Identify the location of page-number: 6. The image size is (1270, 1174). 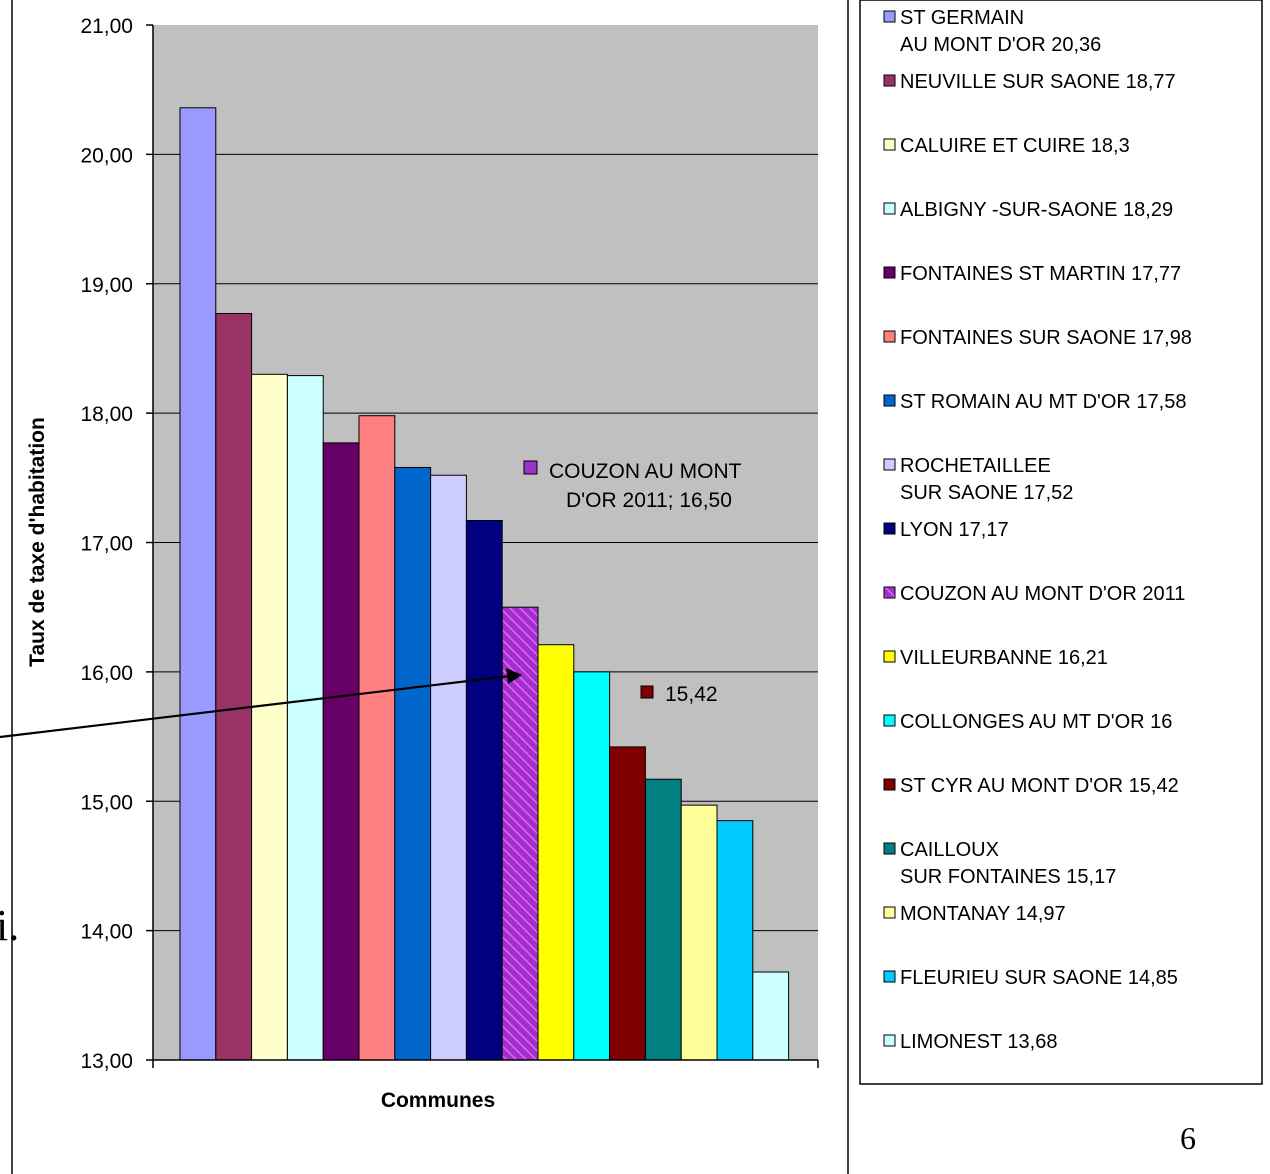
(1188, 1138).